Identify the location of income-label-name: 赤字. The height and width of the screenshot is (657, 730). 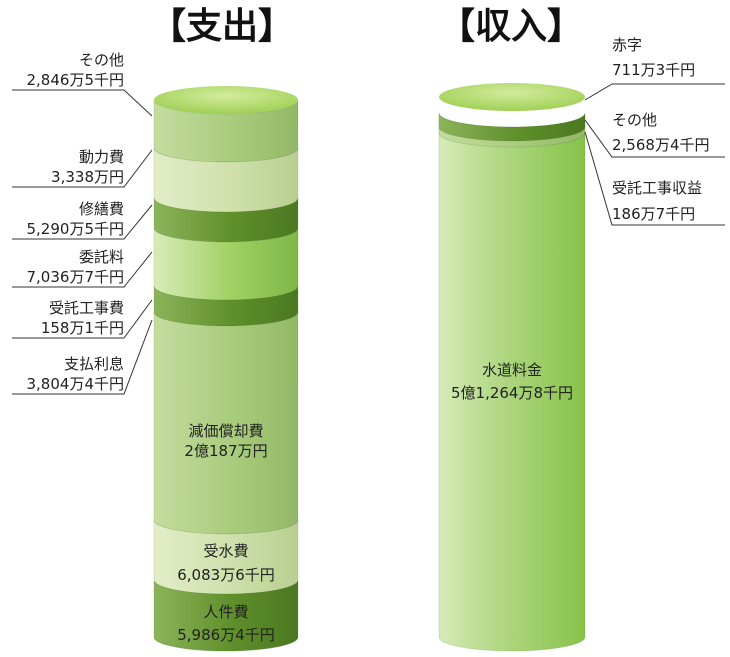
(627, 45).